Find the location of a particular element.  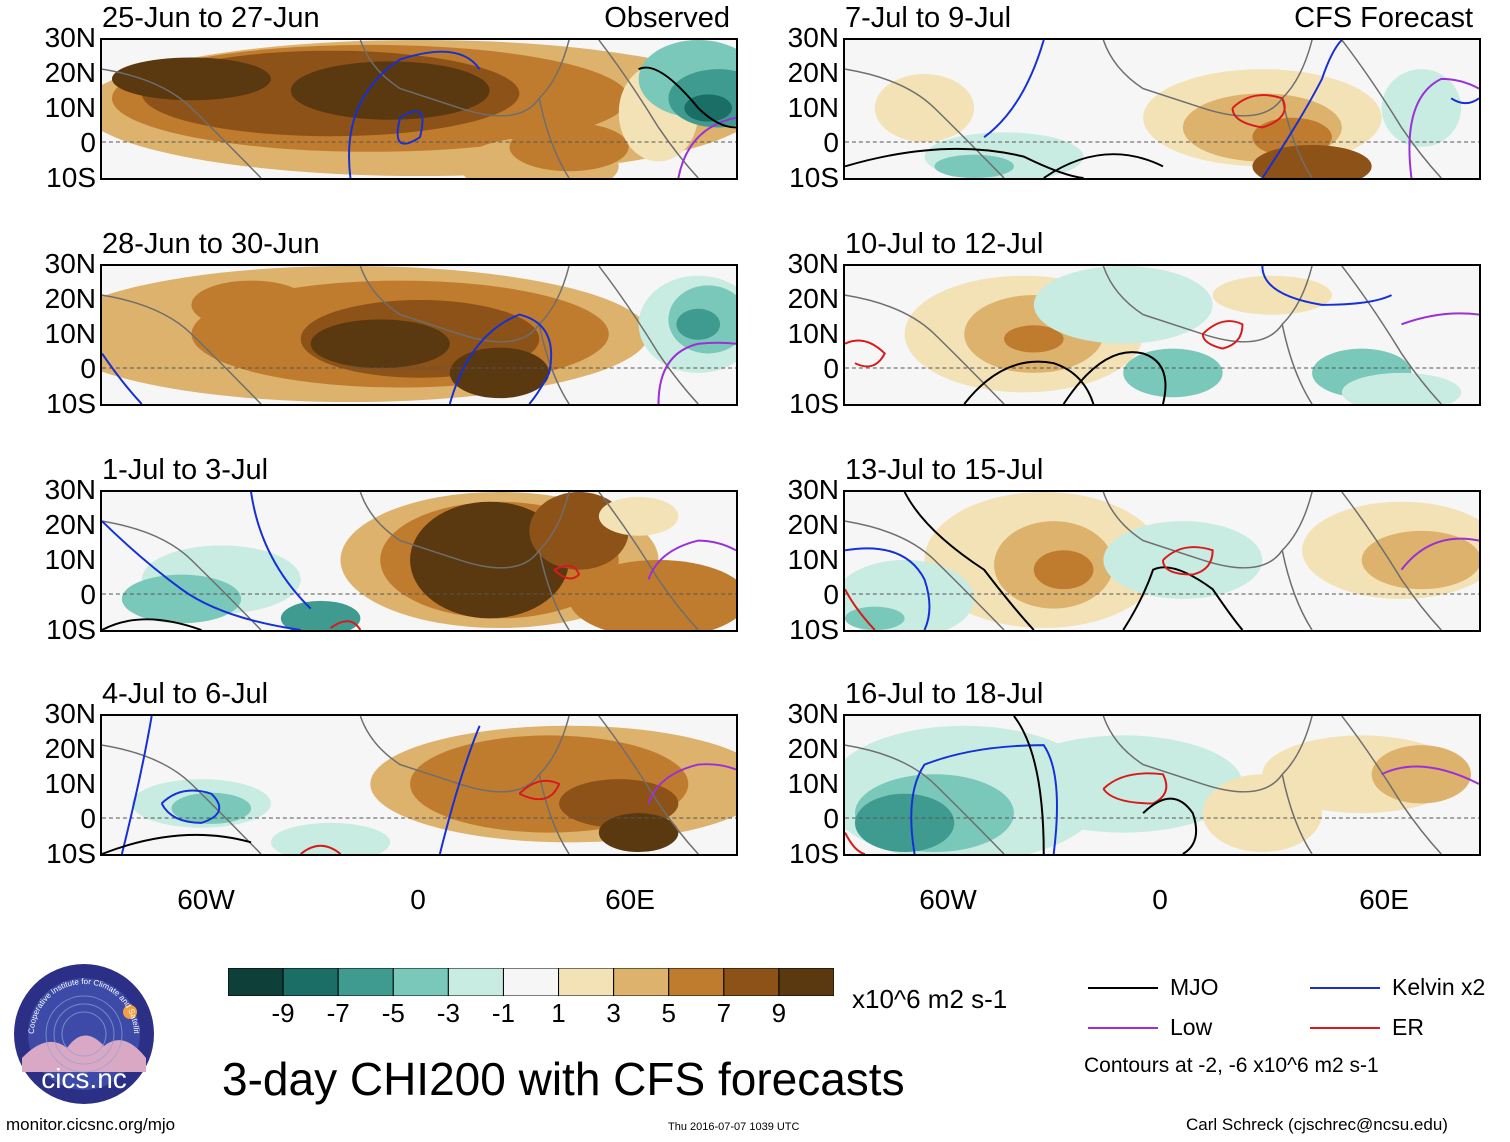

panel-date-label: 16-Jul to 18-Jul is located at coordinates (944, 694).